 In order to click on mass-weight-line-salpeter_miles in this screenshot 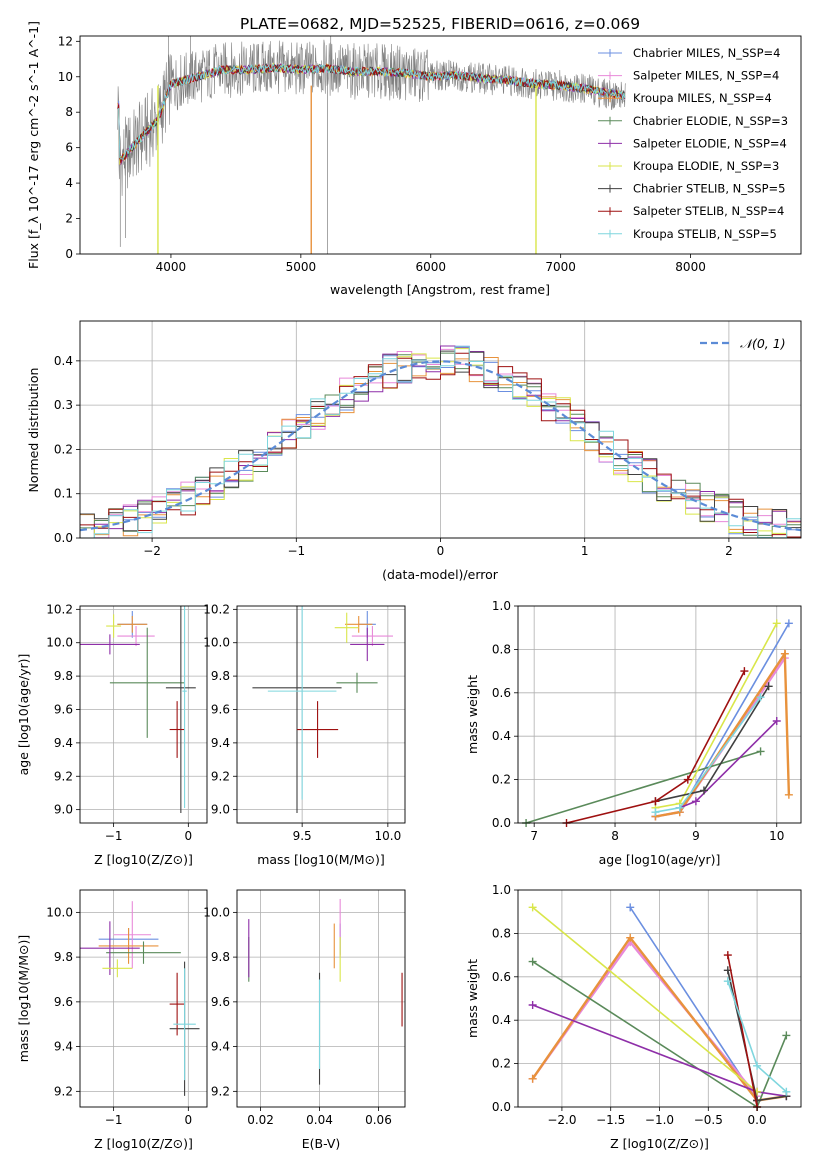, I will do `click(645, 1018)`.